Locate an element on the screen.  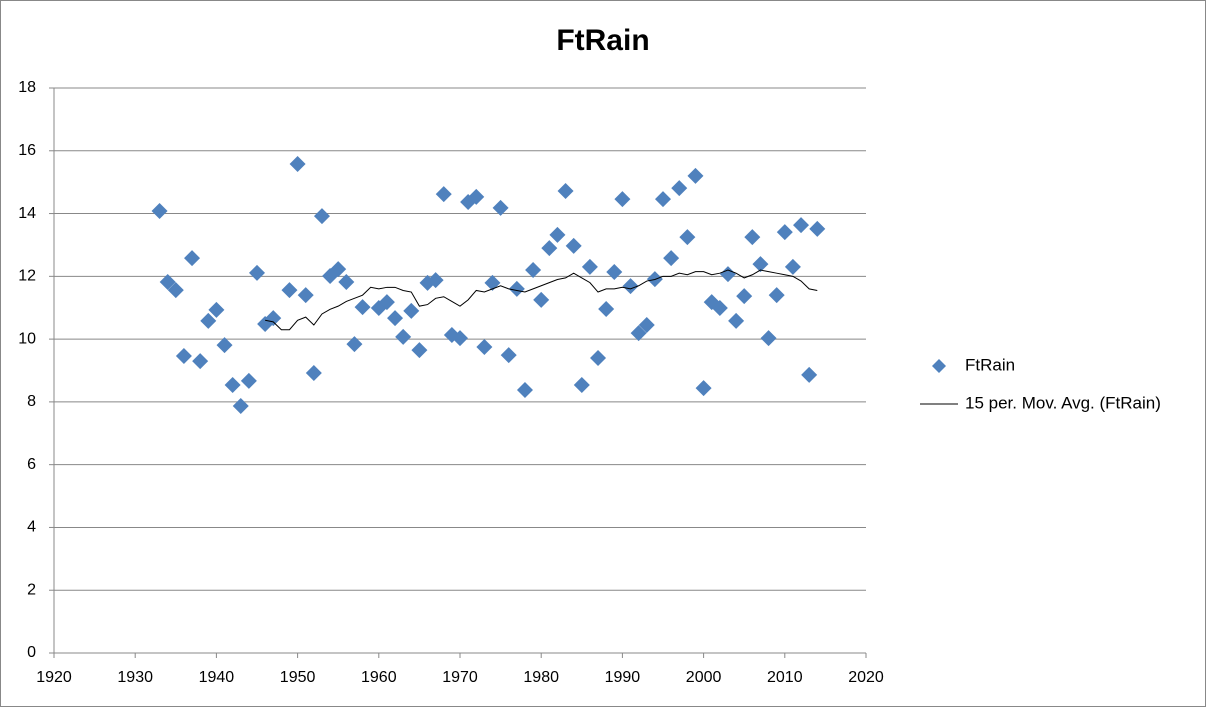
y-tick-label: 0 is located at coordinates (31, 652).